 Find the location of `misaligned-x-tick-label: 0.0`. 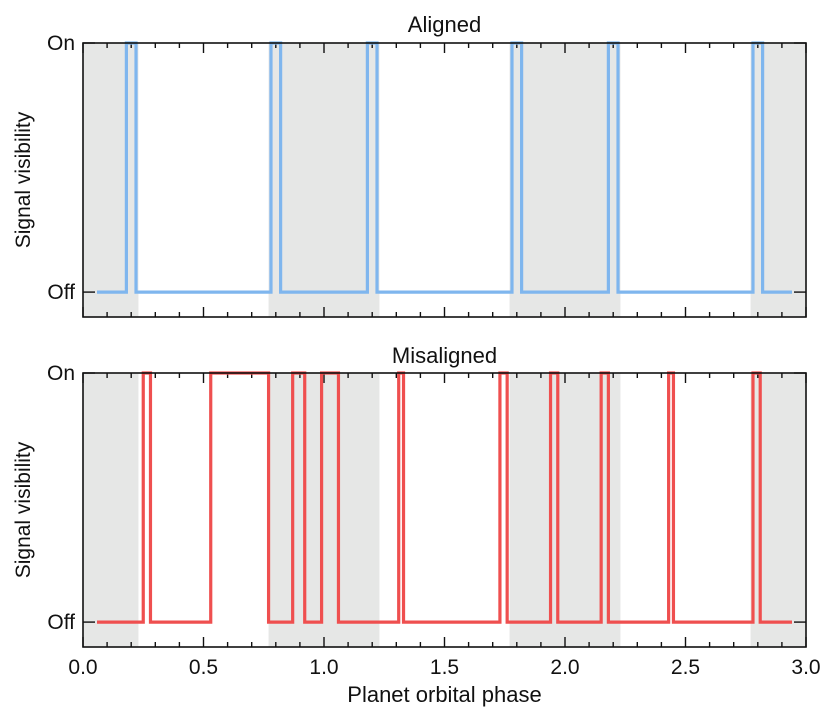

misaligned-x-tick-label: 0.0 is located at coordinates (82, 667).